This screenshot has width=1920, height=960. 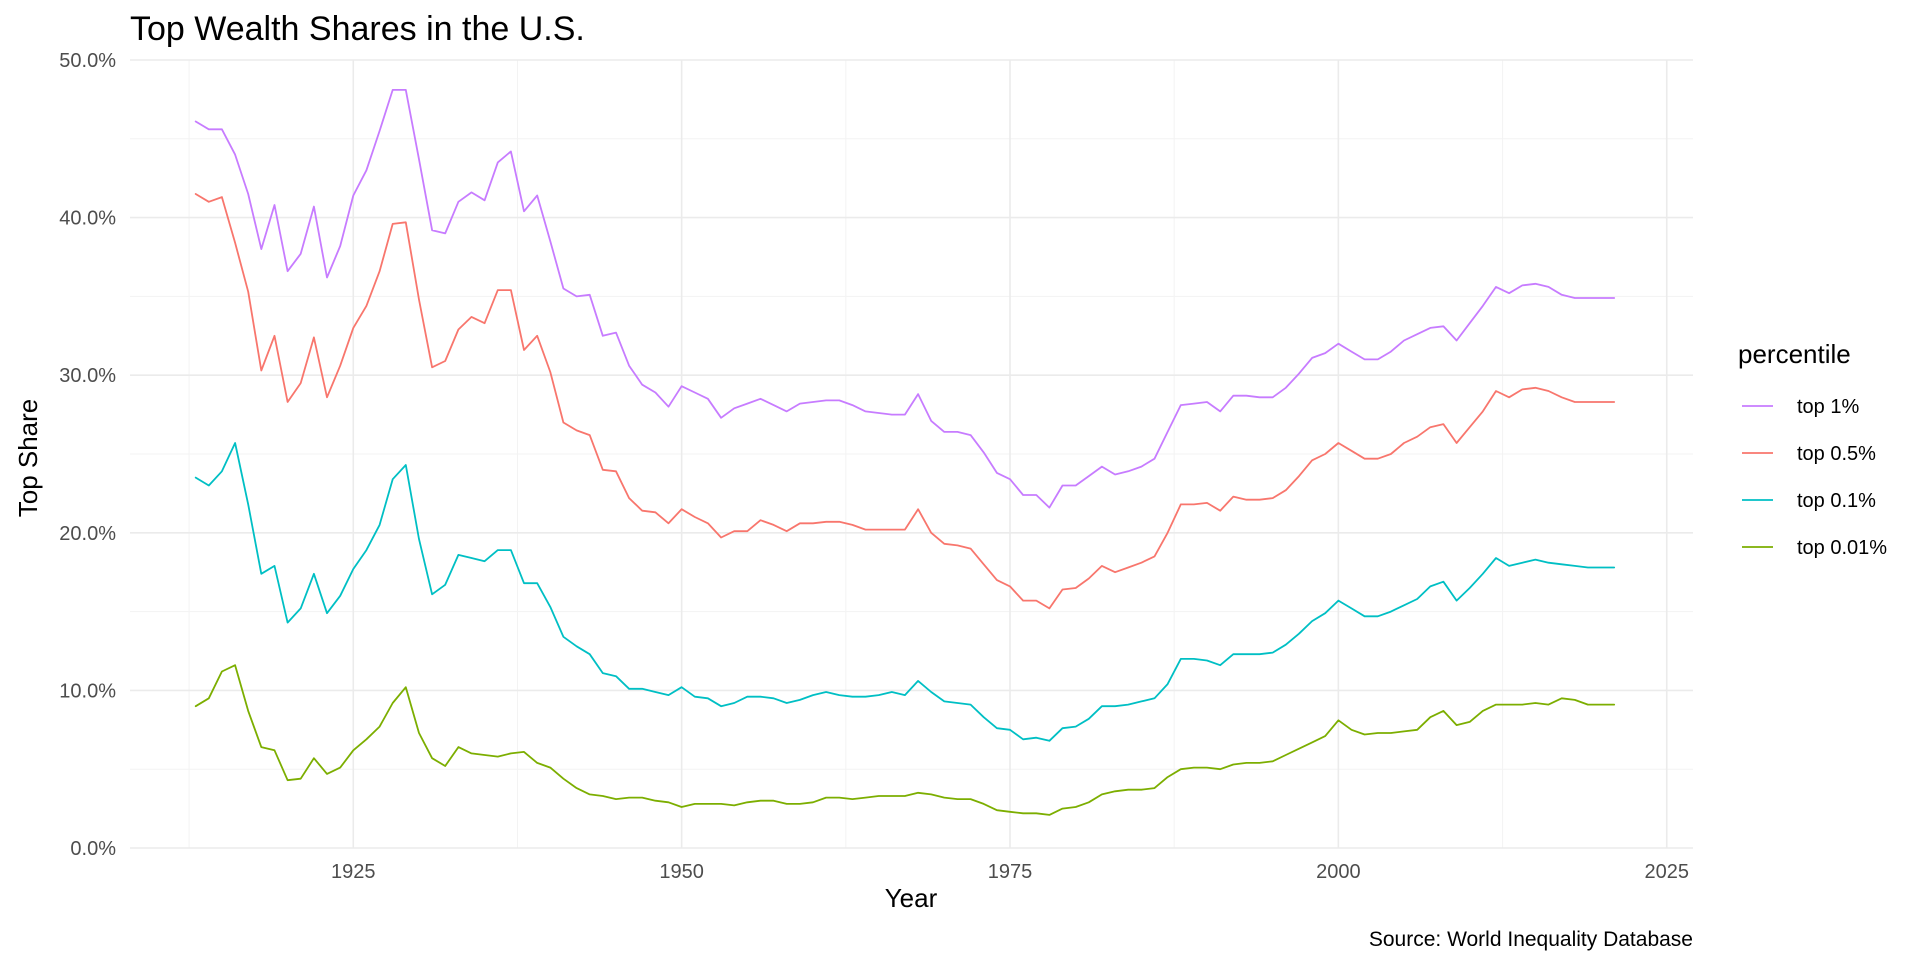 What do you see at coordinates (1828, 407) in the screenshot?
I see `legend-label: top 1%` at bounding box center [1828, 407].